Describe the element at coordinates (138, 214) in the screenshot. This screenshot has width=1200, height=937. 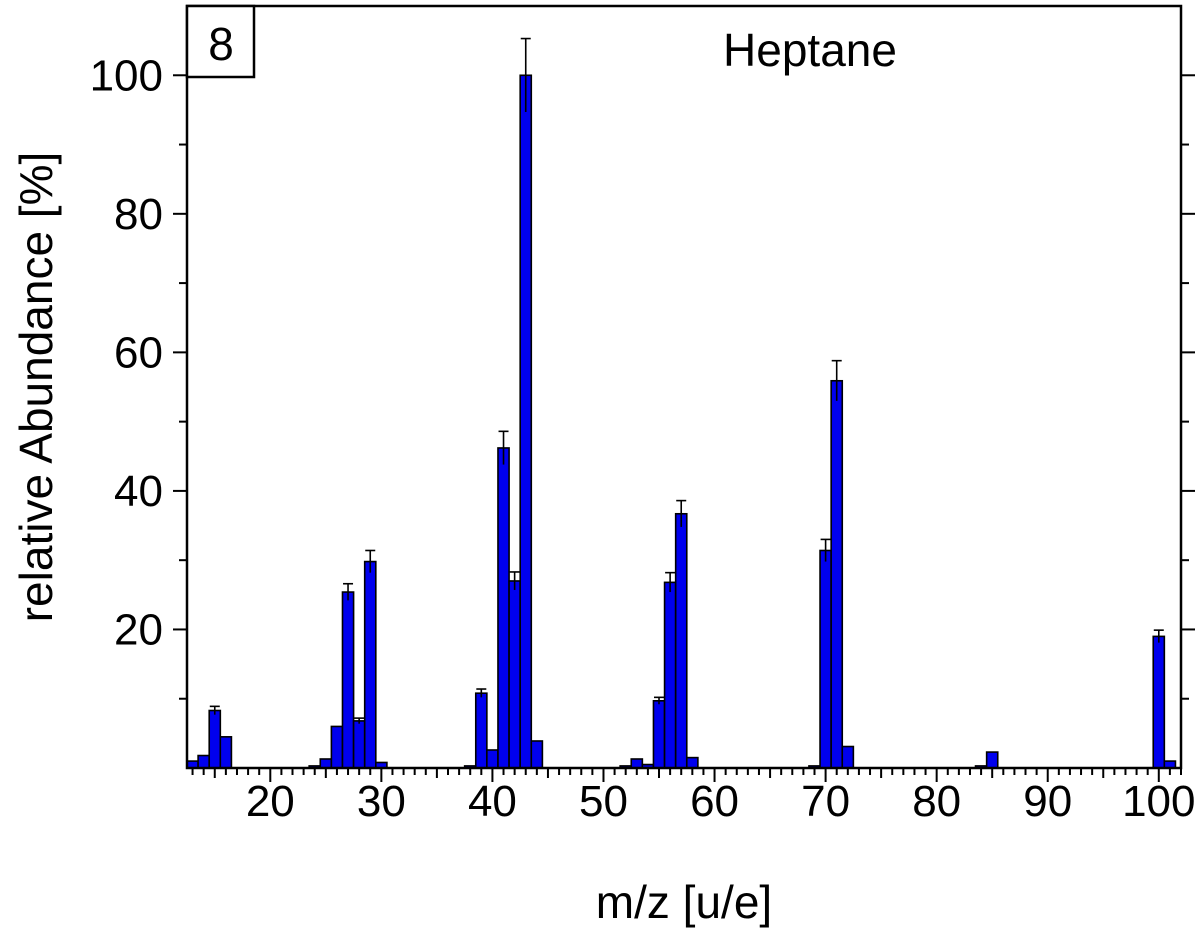
I see `y-tick-label: 80` at that location.